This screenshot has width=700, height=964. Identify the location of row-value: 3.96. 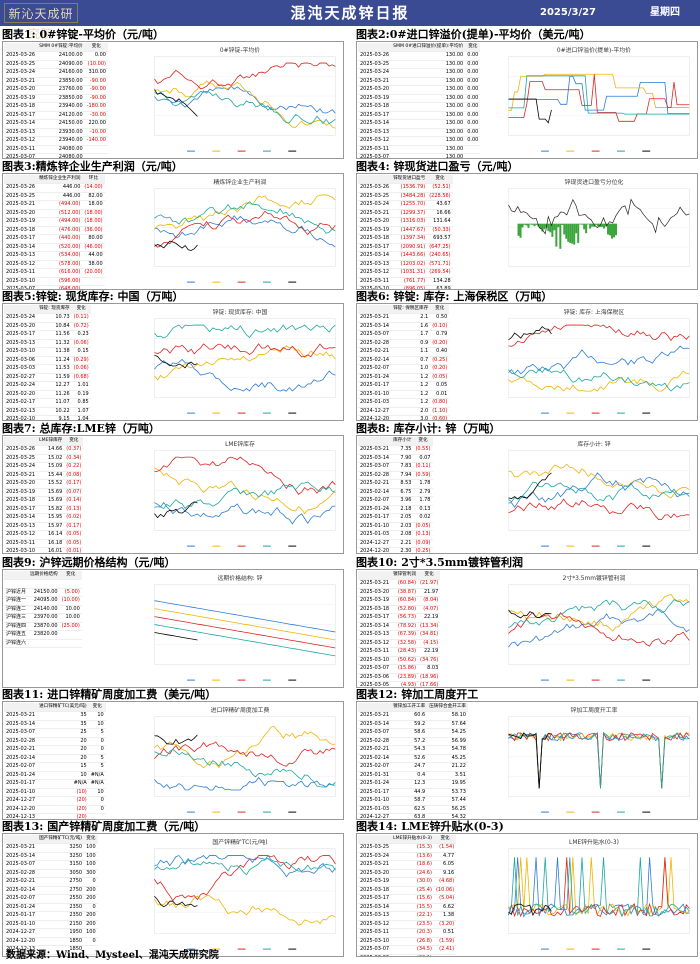
(402, 501).